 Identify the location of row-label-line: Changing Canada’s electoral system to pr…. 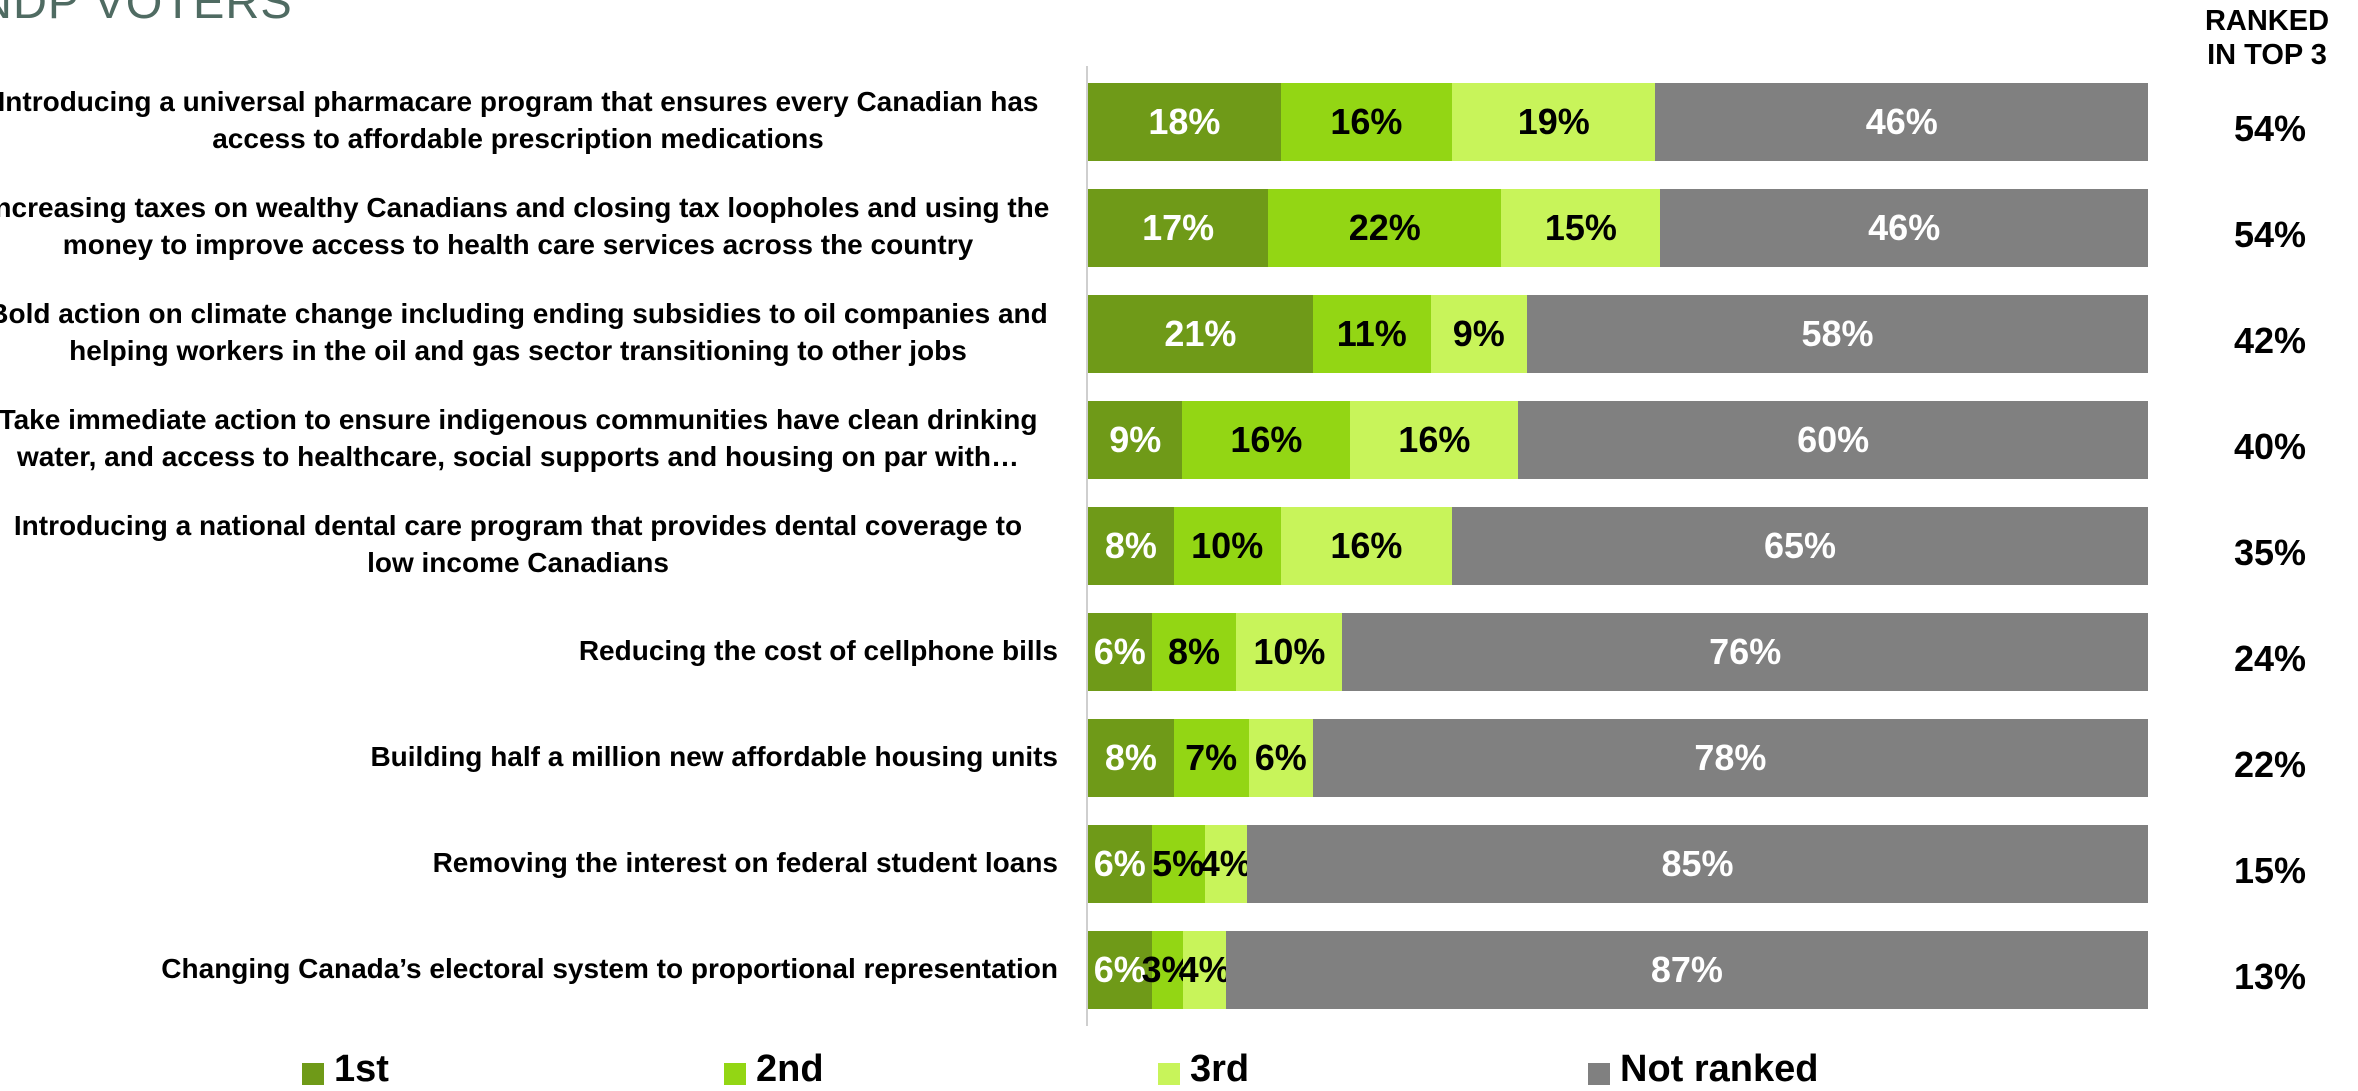
(609, 968).